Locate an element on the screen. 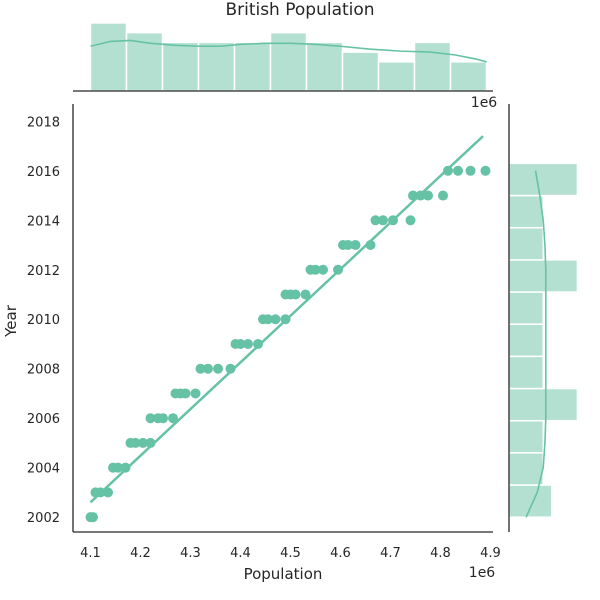 This screenshot has width=600, height=600. x-tick-label: 4.7 is located at coordinates (390, 553).